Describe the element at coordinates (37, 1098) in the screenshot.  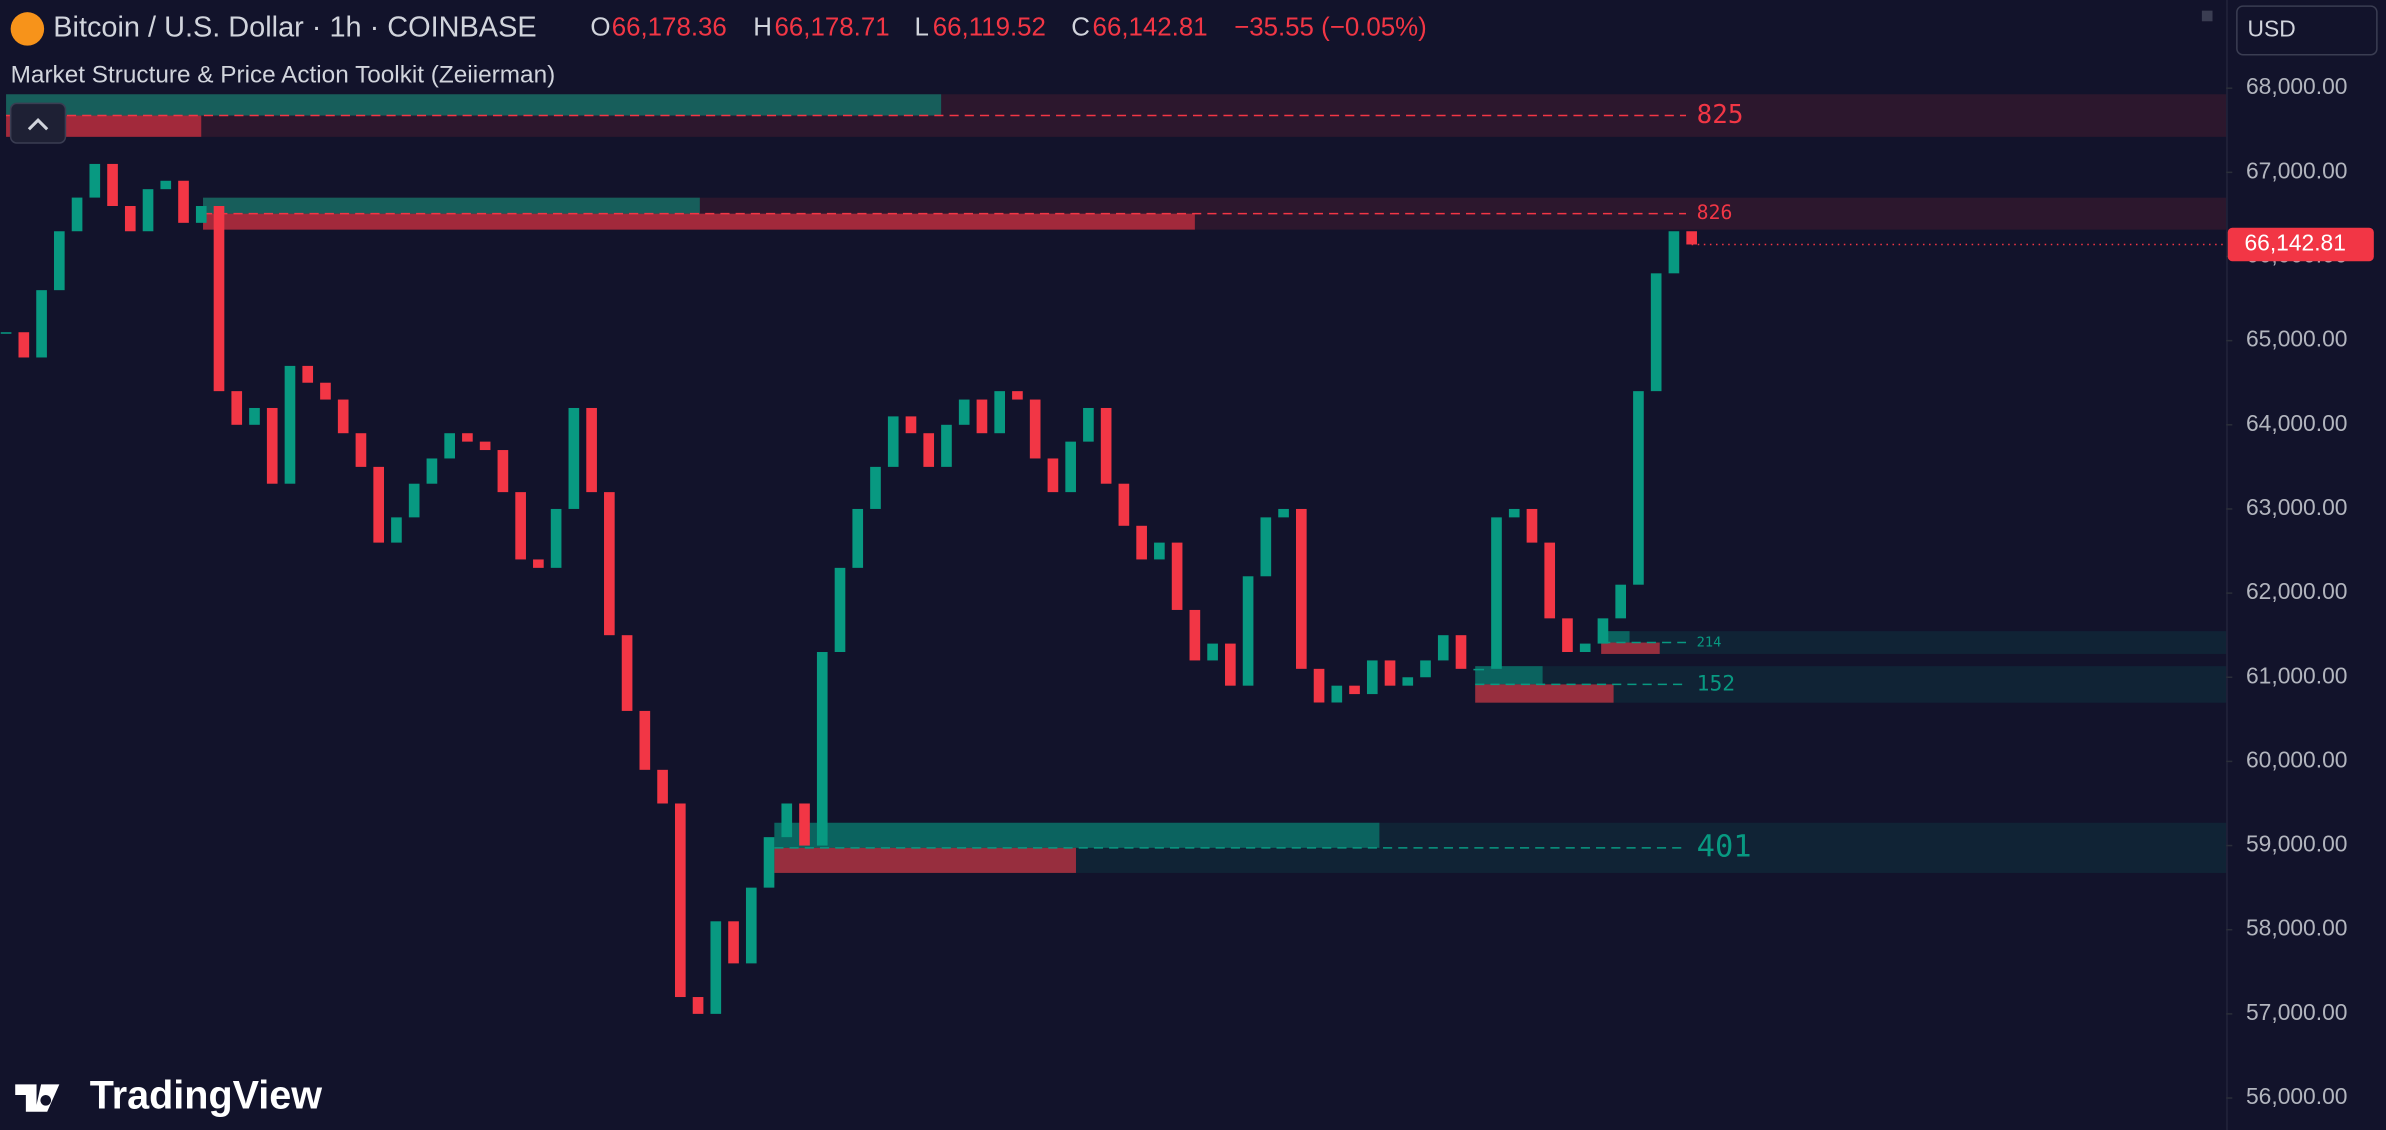
I see `brand-logo` at that location.